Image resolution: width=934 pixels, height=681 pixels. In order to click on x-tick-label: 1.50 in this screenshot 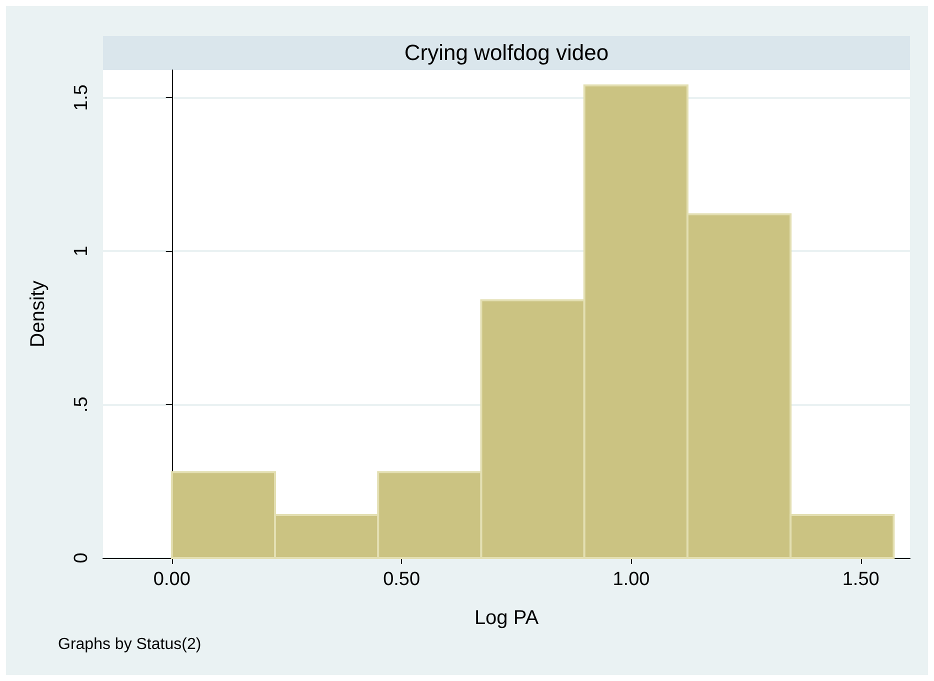, I will do `click(861, 579)`.